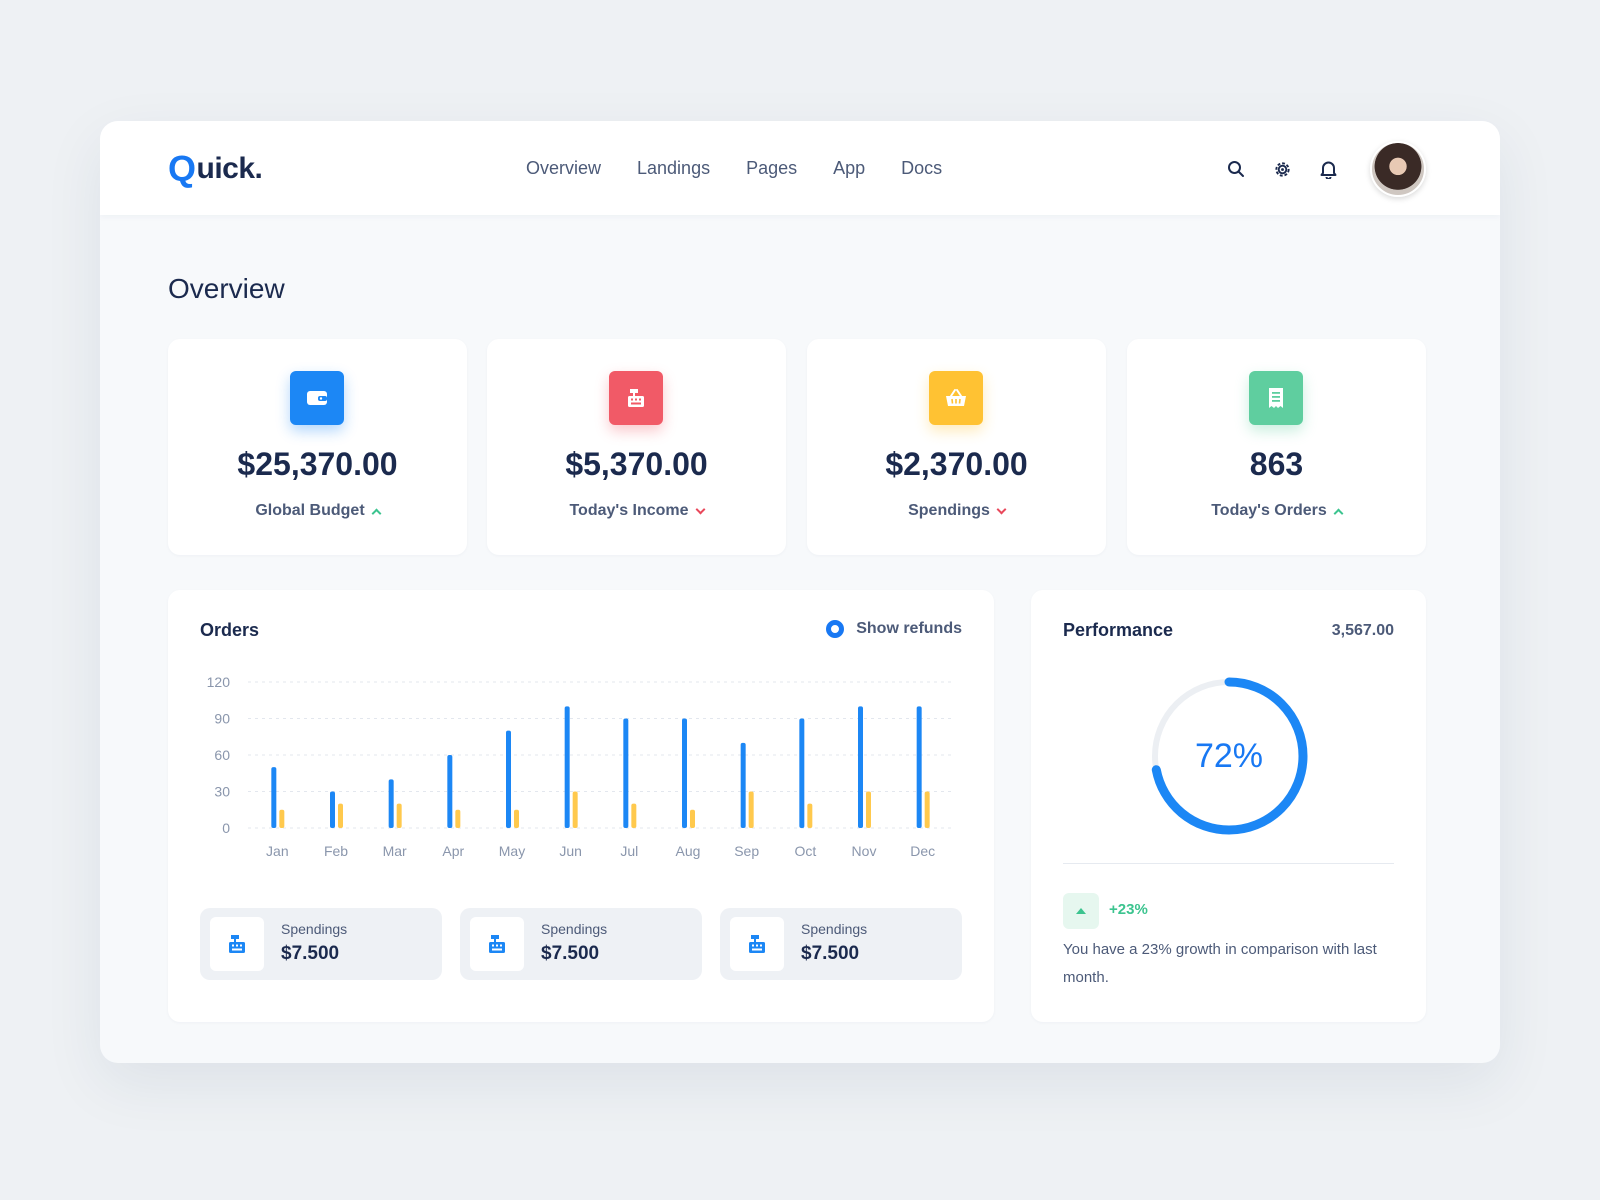 The image size is (1600, 1200). I want to click on orders-title: Orders, so click(230, 630).